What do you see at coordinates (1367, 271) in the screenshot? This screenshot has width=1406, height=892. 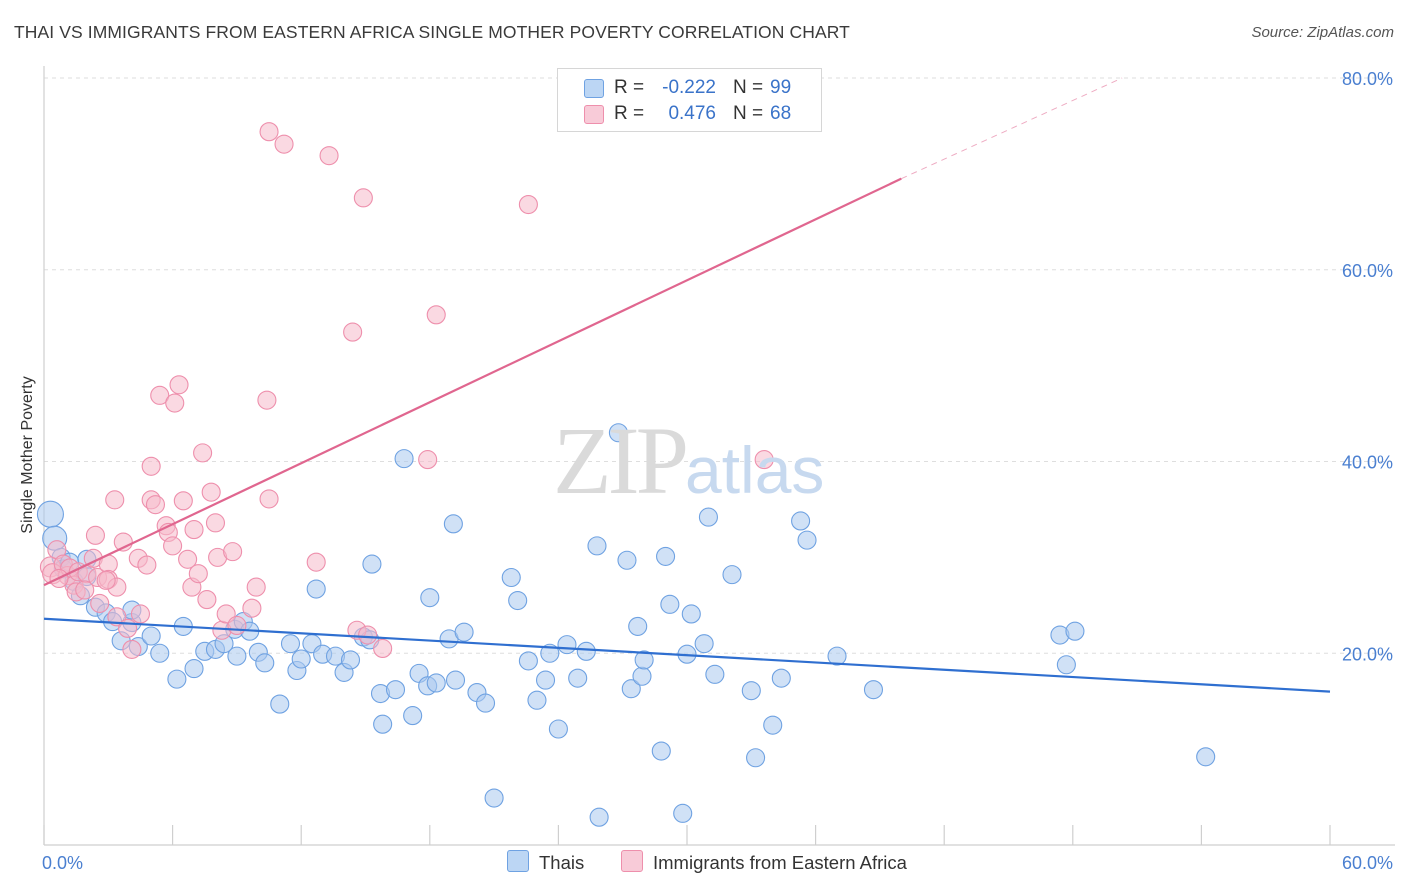 I see `y-tick-label: 60.0%` at bounding box center [1367, 271].